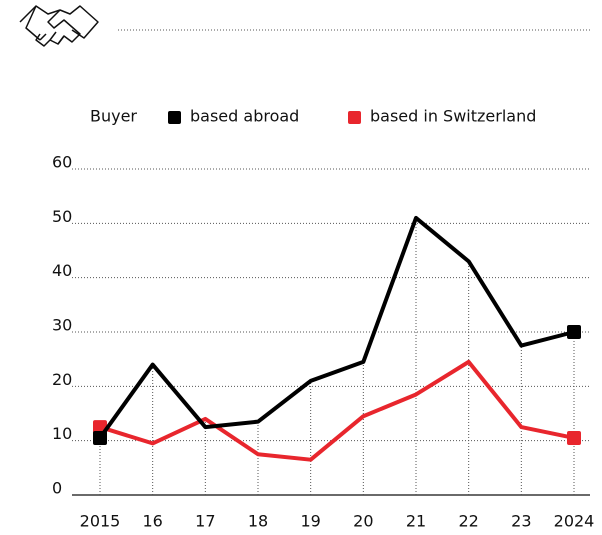  What do you see at coordinates (244, 116) in the screenshot?
I see `legend-label: based abroad` at bounding box center [244, 116].